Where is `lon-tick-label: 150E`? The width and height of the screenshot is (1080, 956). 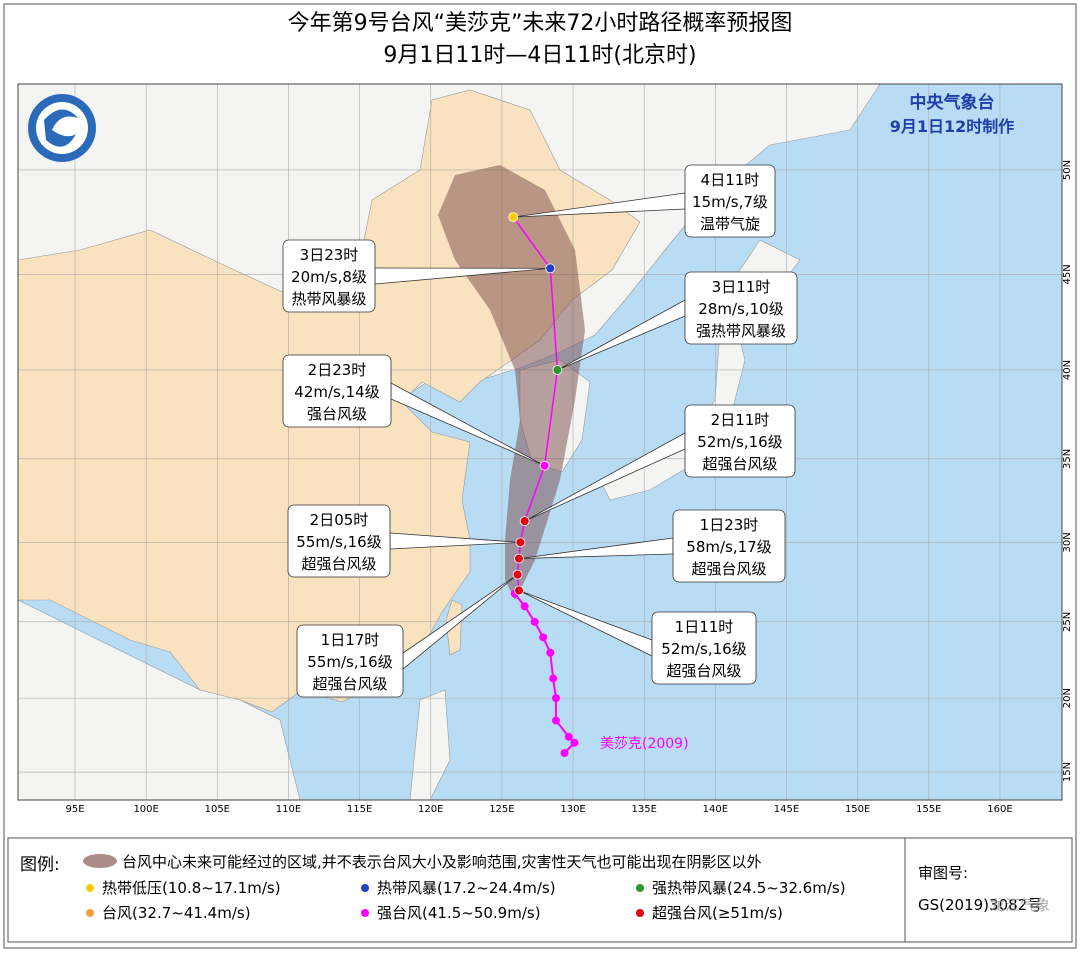
lon-tick-label: 150E is located at coordinates (857, 809).